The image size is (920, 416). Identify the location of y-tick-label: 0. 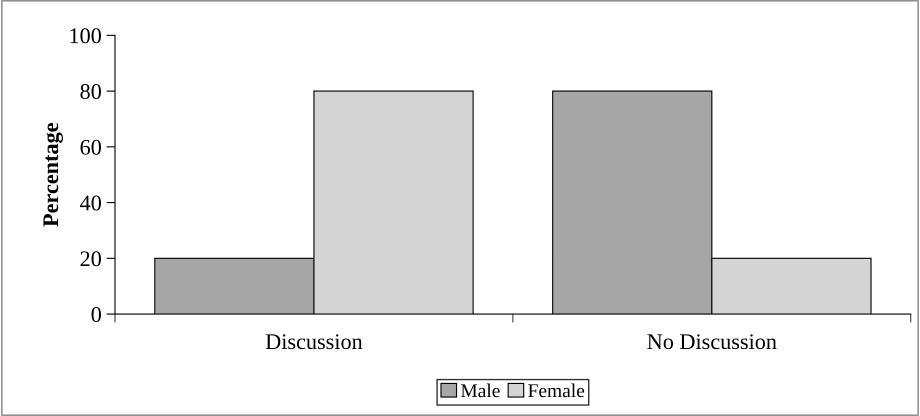
(96, 314).